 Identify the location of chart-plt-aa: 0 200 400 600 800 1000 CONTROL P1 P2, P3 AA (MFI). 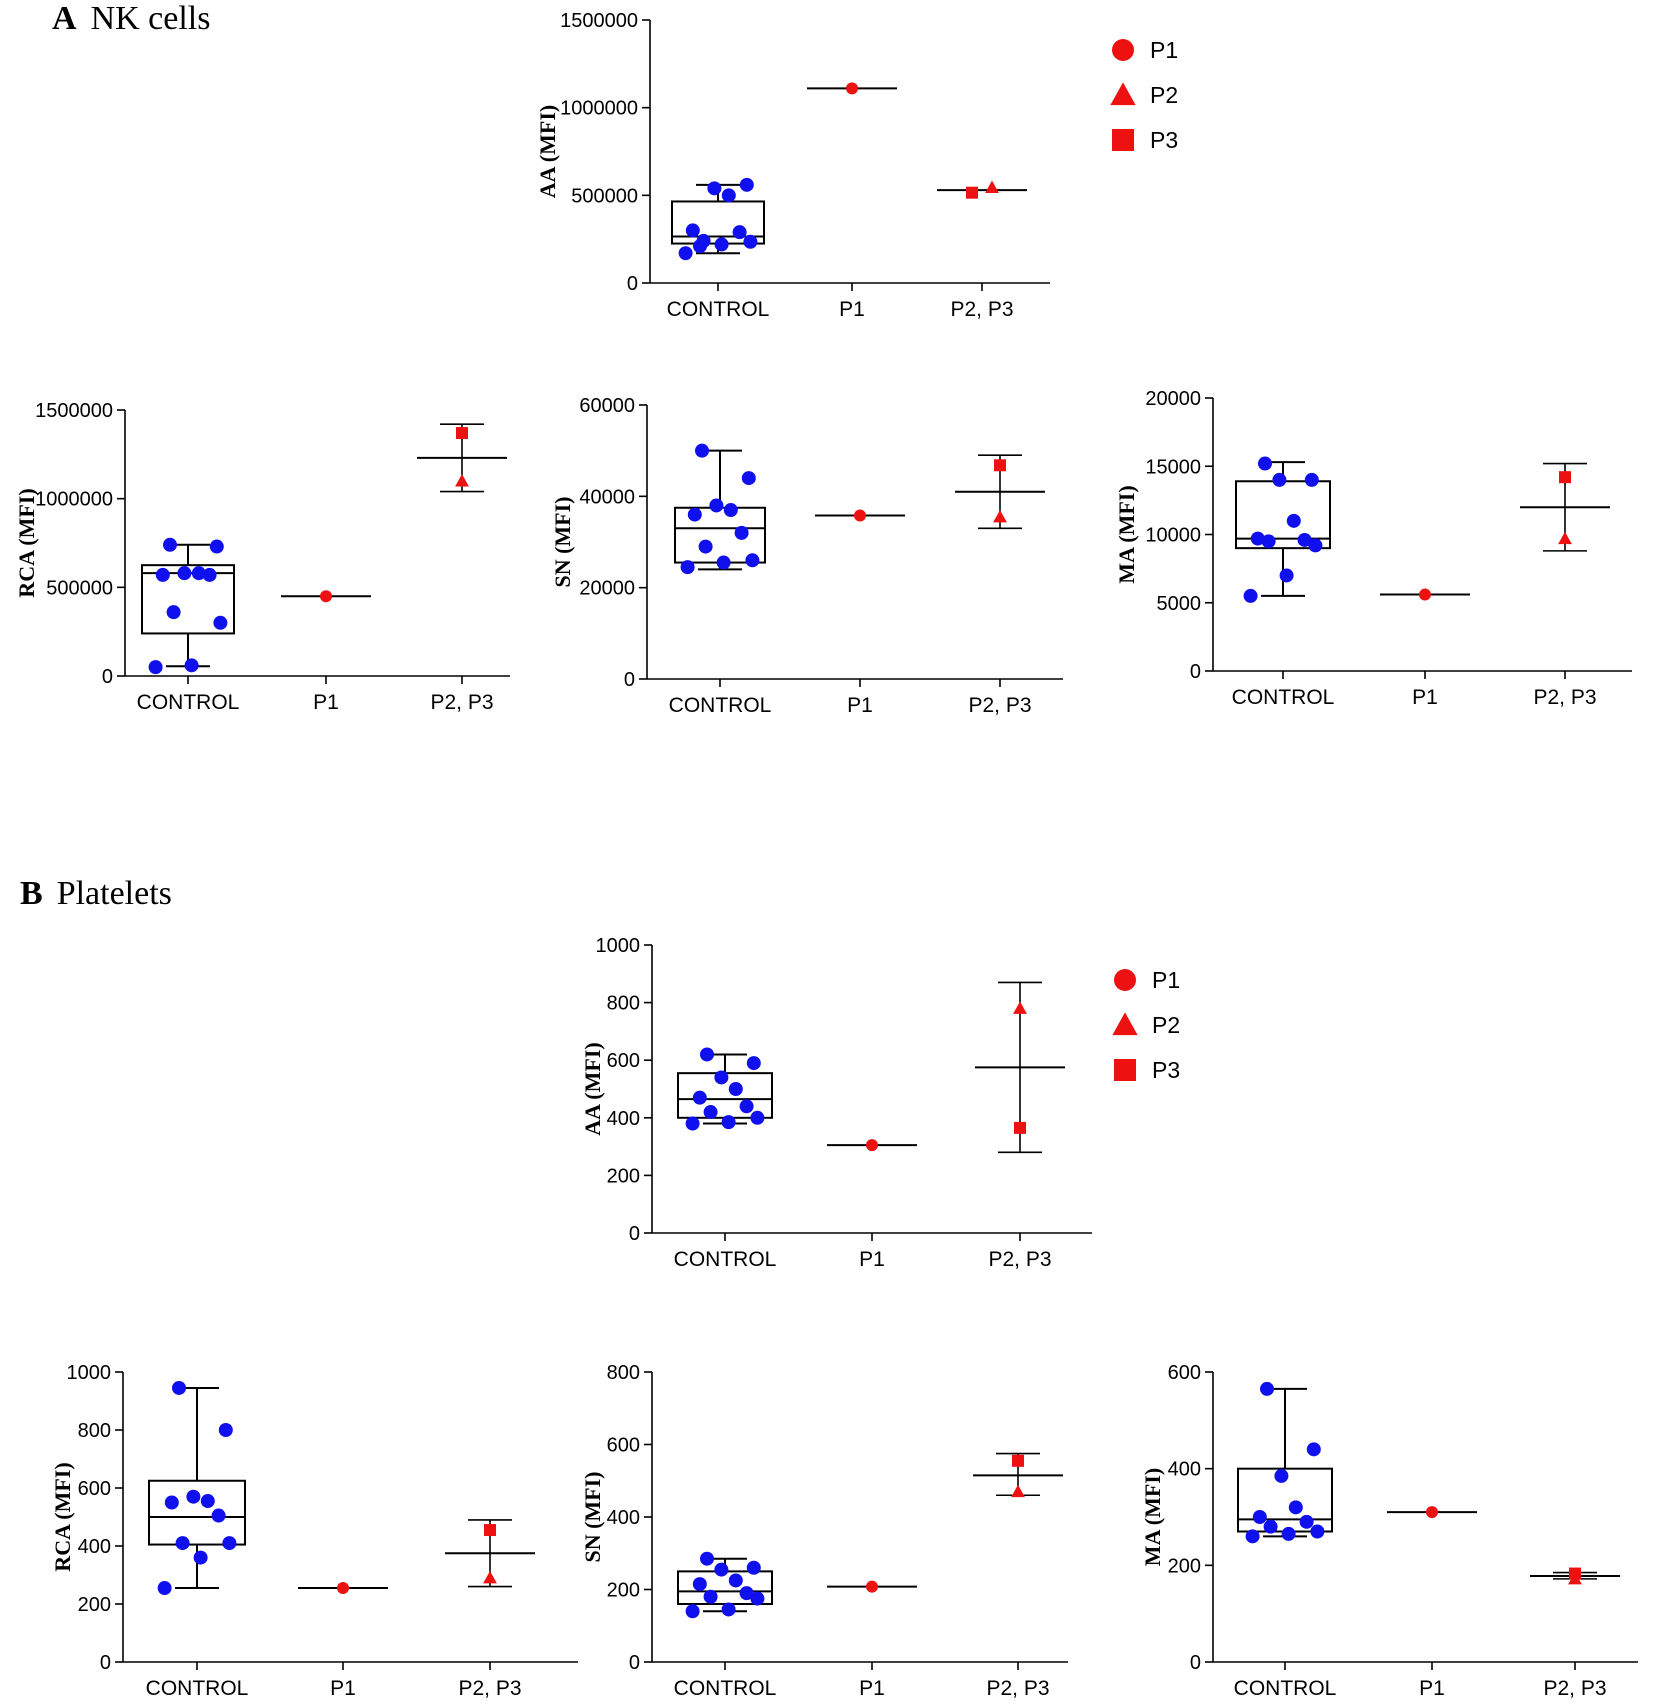
(836, 1103).